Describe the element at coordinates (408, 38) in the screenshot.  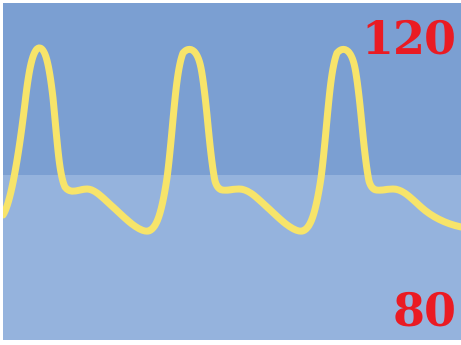
I see `scale-high-label: 120` at that location.